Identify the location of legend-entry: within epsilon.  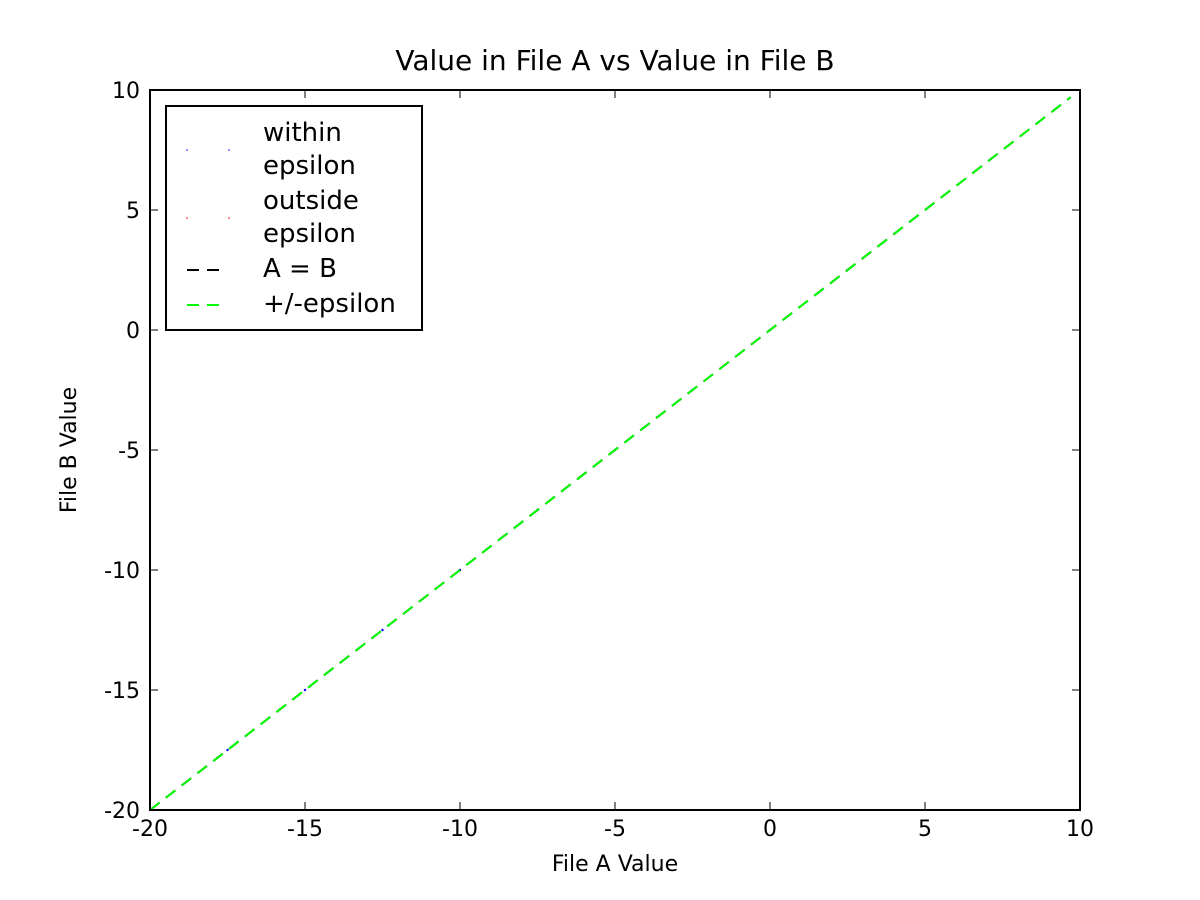
(294, 150).